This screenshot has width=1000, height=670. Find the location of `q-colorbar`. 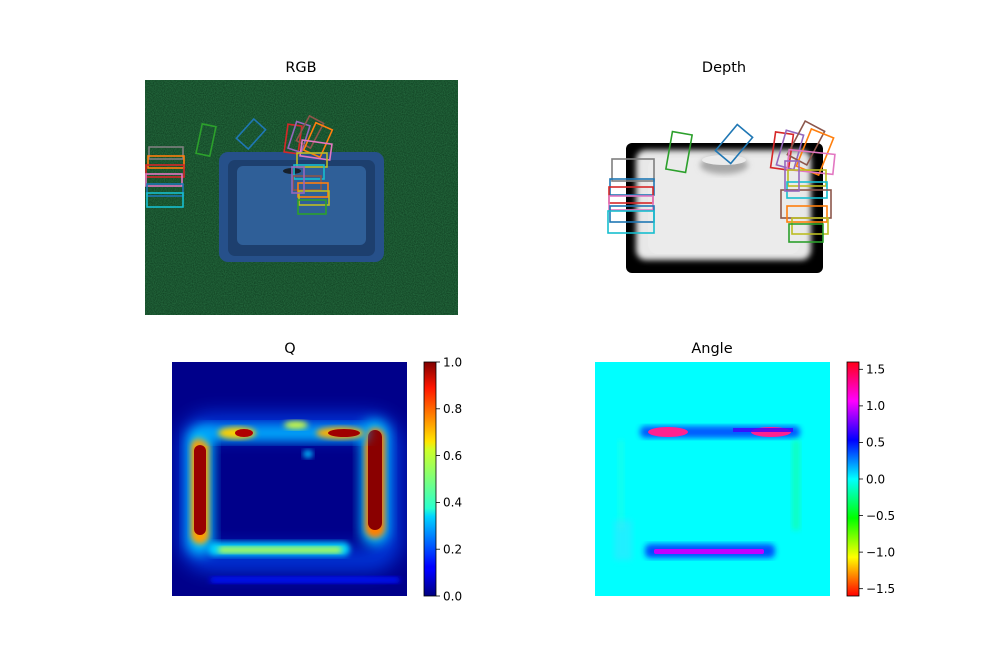

q-colorbar is located at coordinates (430, 479).